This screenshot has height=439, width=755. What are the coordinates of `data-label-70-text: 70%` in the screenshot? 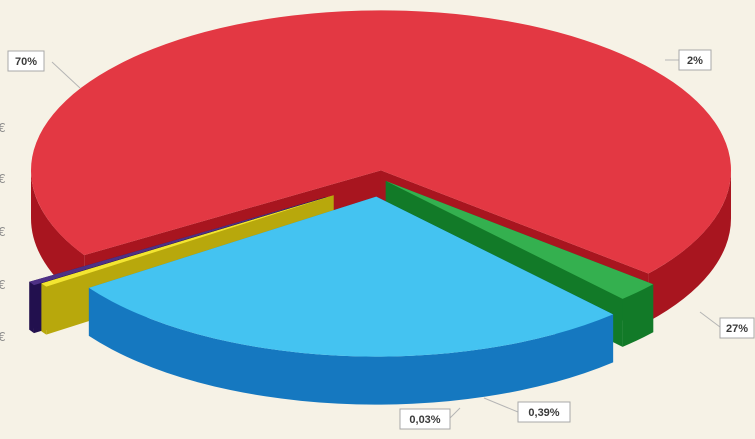 It's located at (26, 62).